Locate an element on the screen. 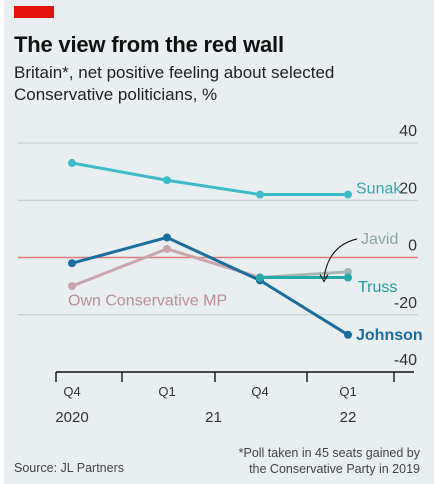 This screenshot has height=484, width=438. data-point-javid is located at coordinates (348, 271).